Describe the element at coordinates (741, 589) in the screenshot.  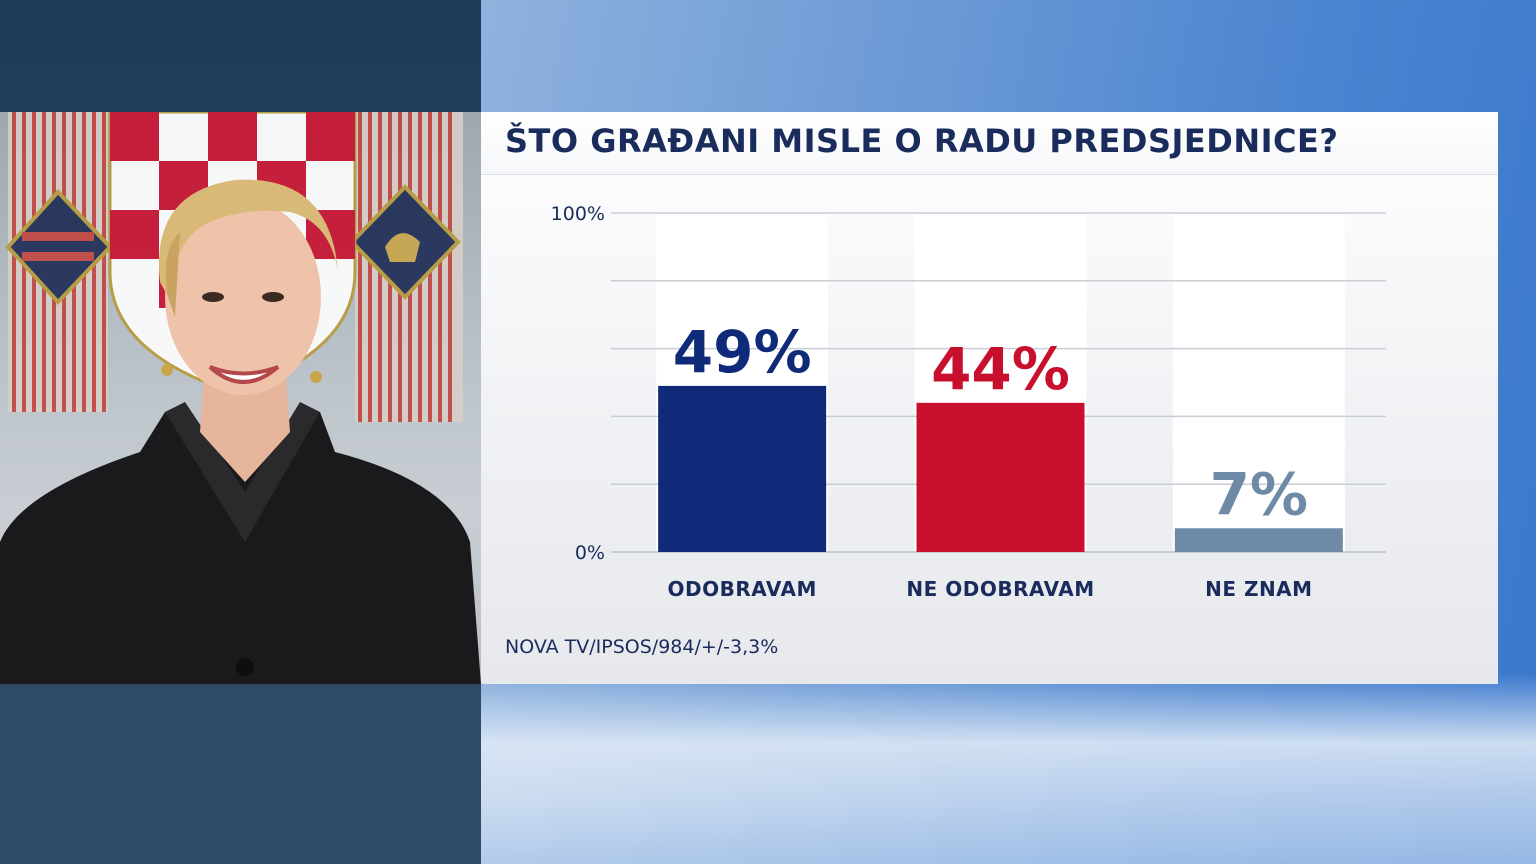
I see `category-label: ODOBRAVAM` at that location.